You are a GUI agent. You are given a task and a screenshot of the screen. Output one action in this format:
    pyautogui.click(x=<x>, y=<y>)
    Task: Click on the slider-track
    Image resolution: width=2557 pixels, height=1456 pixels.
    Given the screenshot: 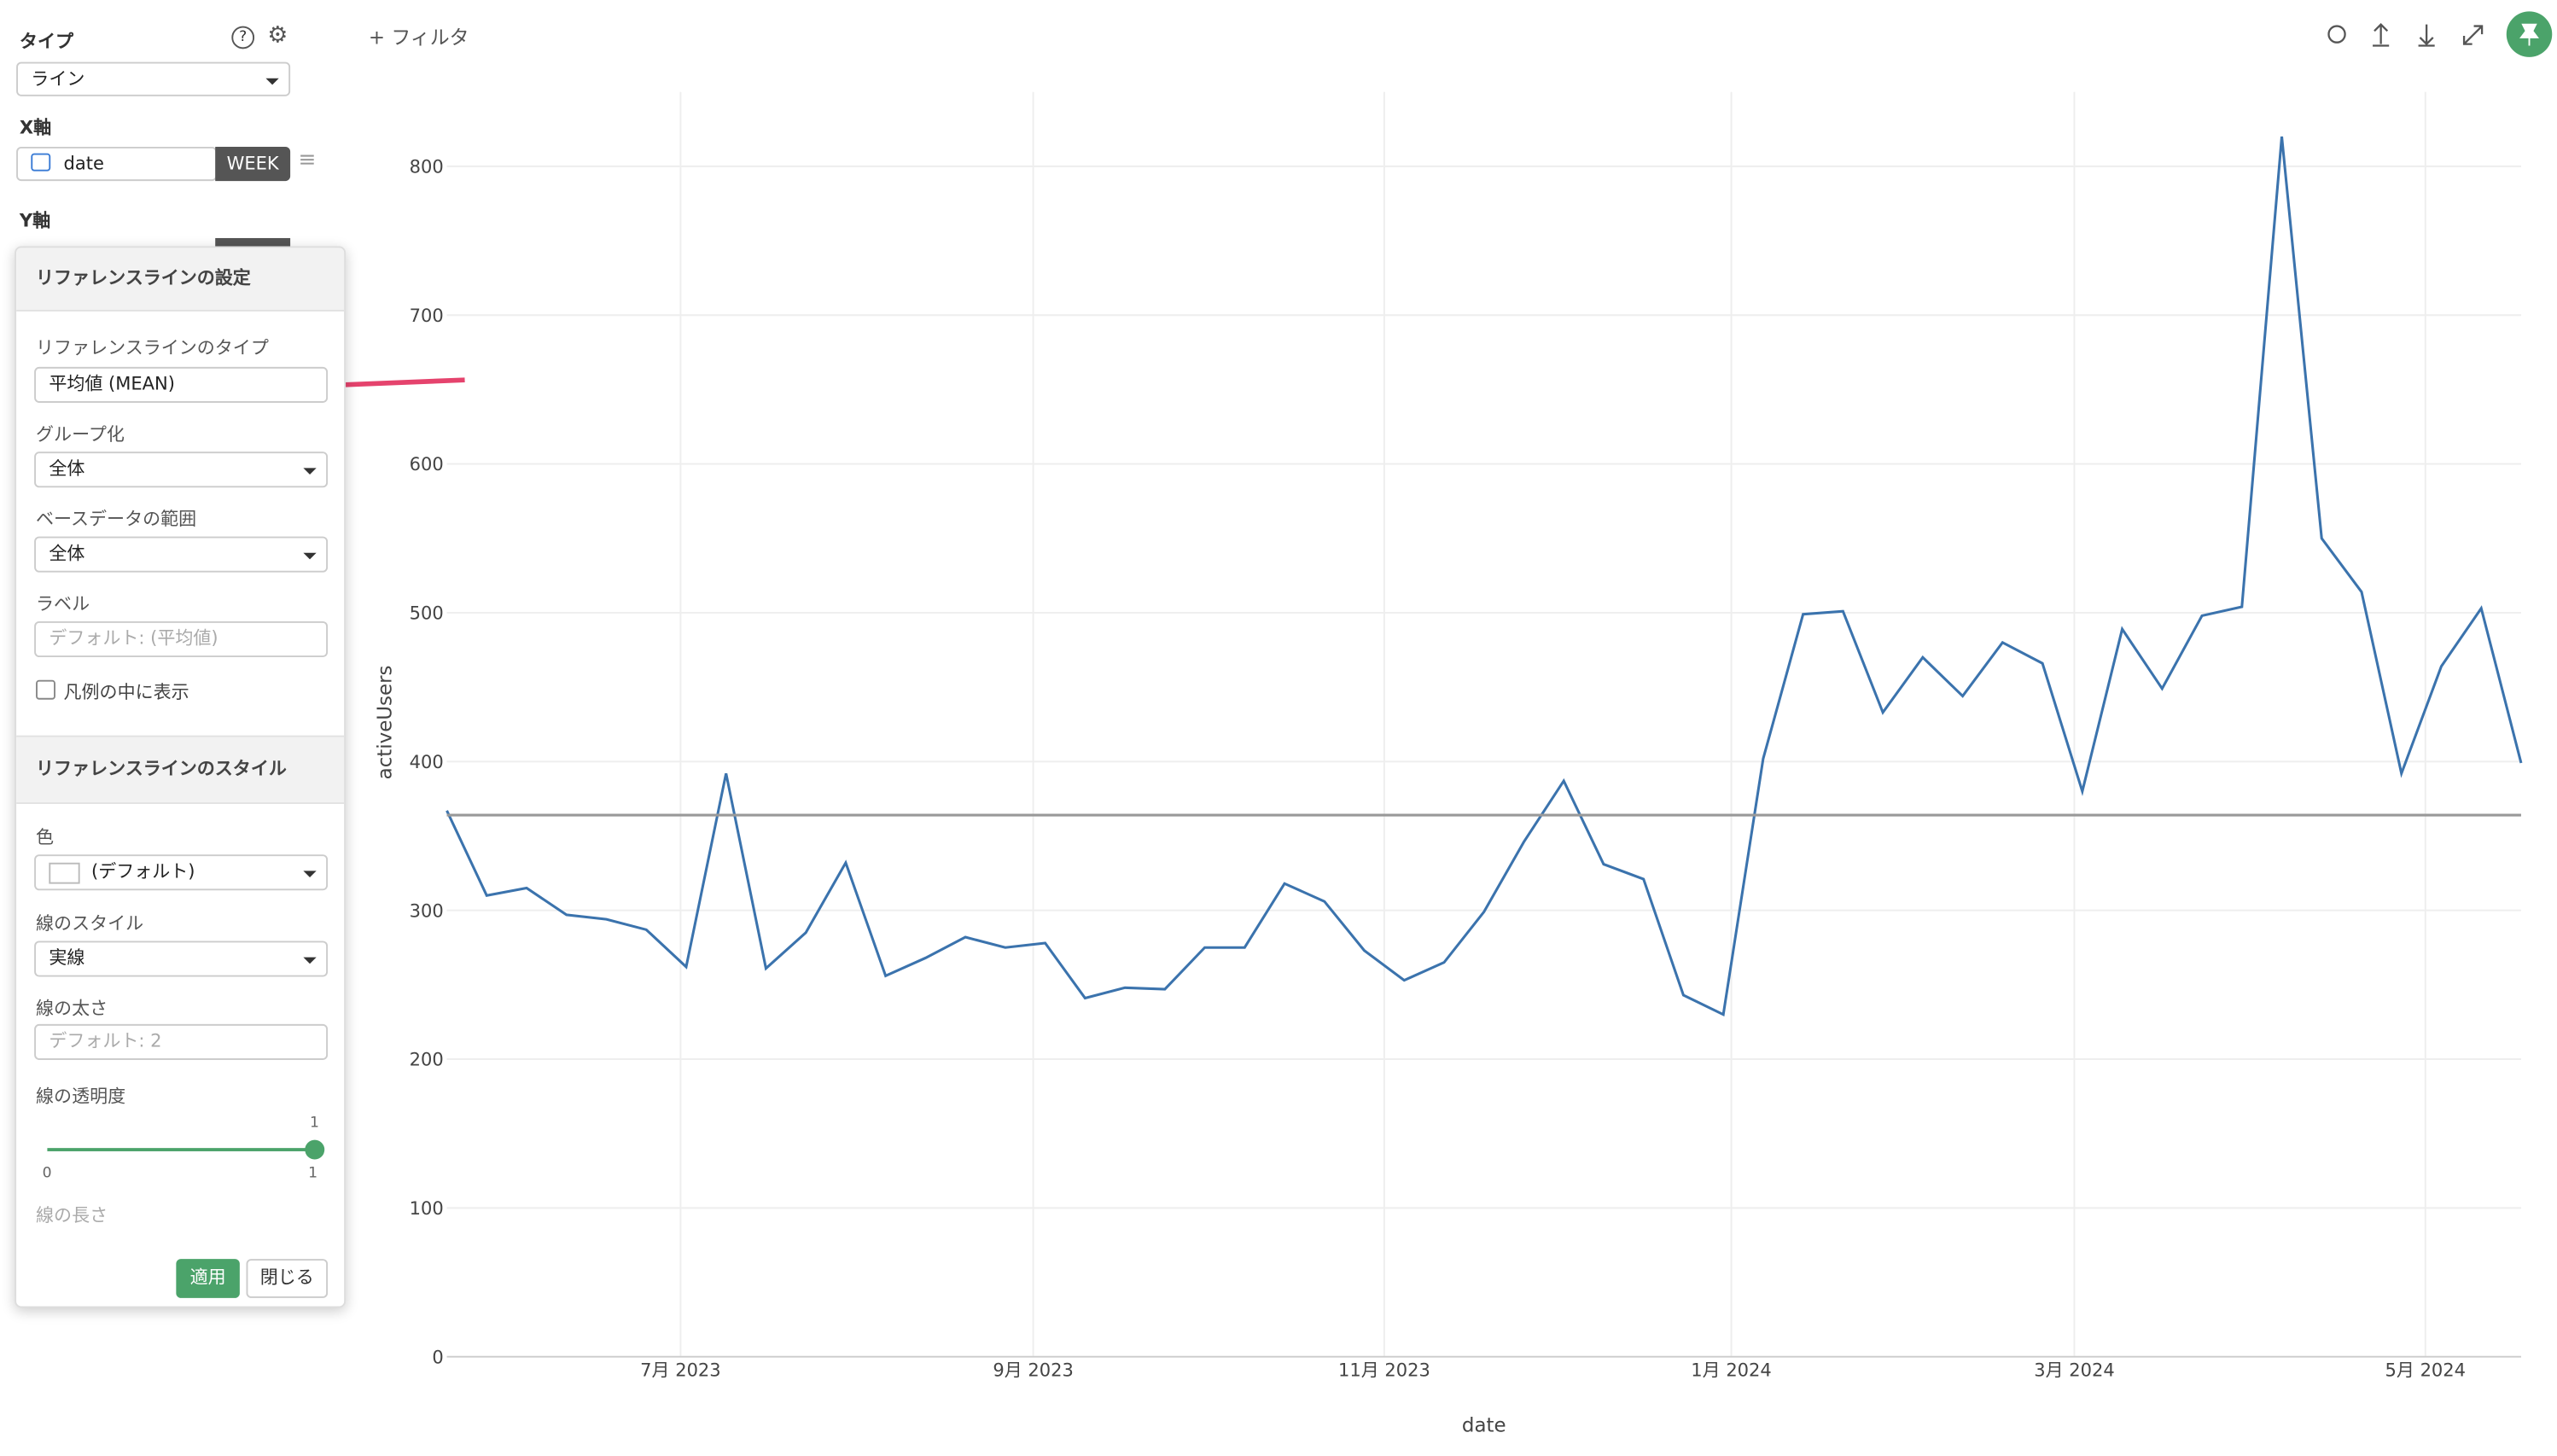 What is the action you would take?
    pyautogui.click(x=181, y=1149)
    